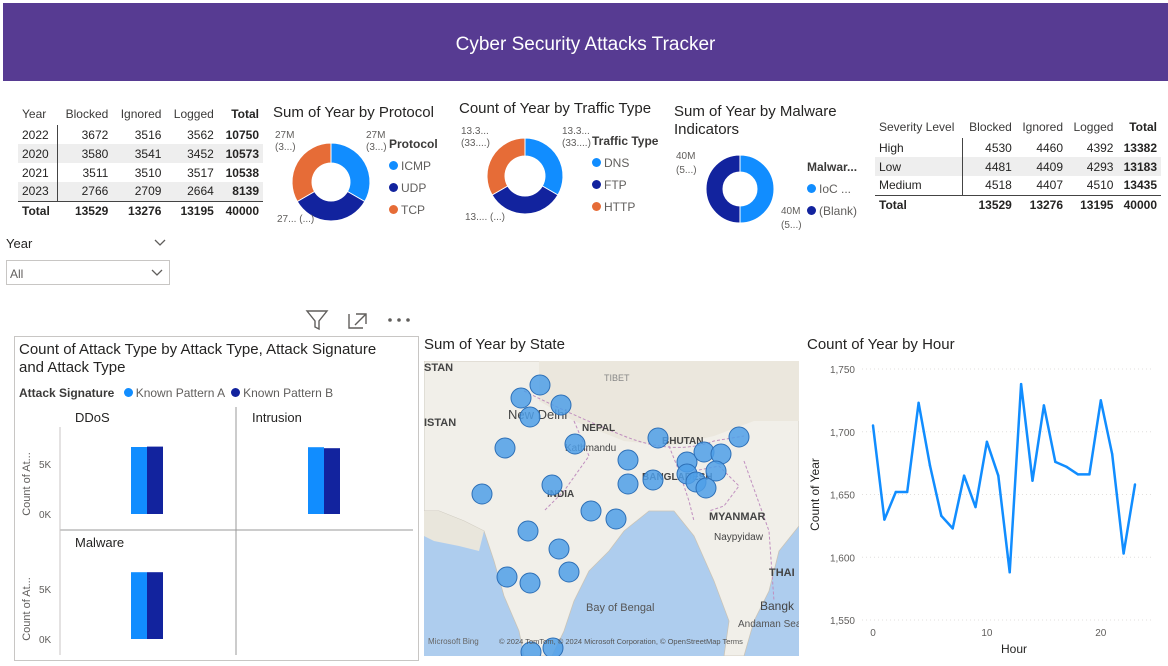  What do you see at coordinates (282, 393) in the screenshot?
I see `legend-item: Known Pattern B` at bounding box center [282, 393].